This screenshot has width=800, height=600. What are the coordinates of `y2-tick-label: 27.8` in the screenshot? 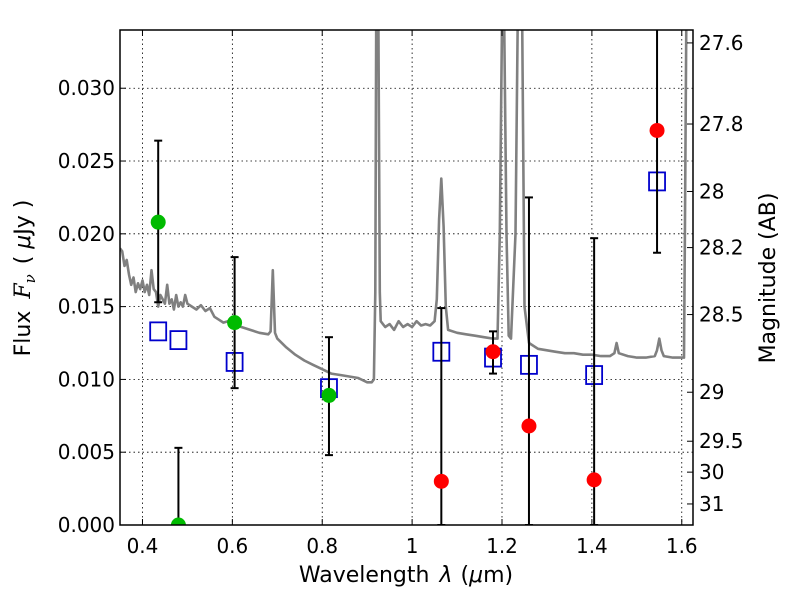 It's located at (721, 124).